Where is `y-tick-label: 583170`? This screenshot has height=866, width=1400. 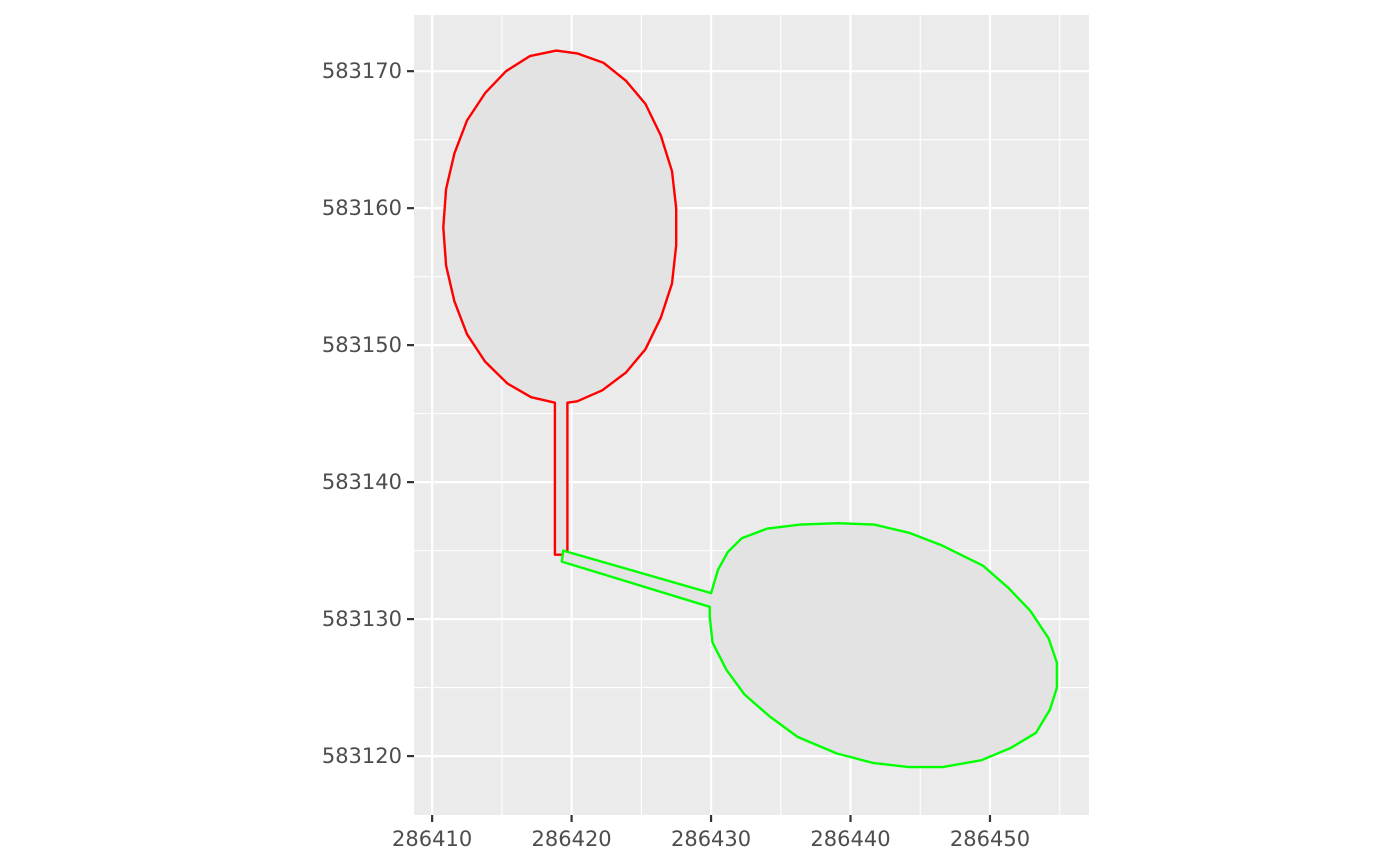
y-tick-label: 583170 is located at coordinates (362, 71).